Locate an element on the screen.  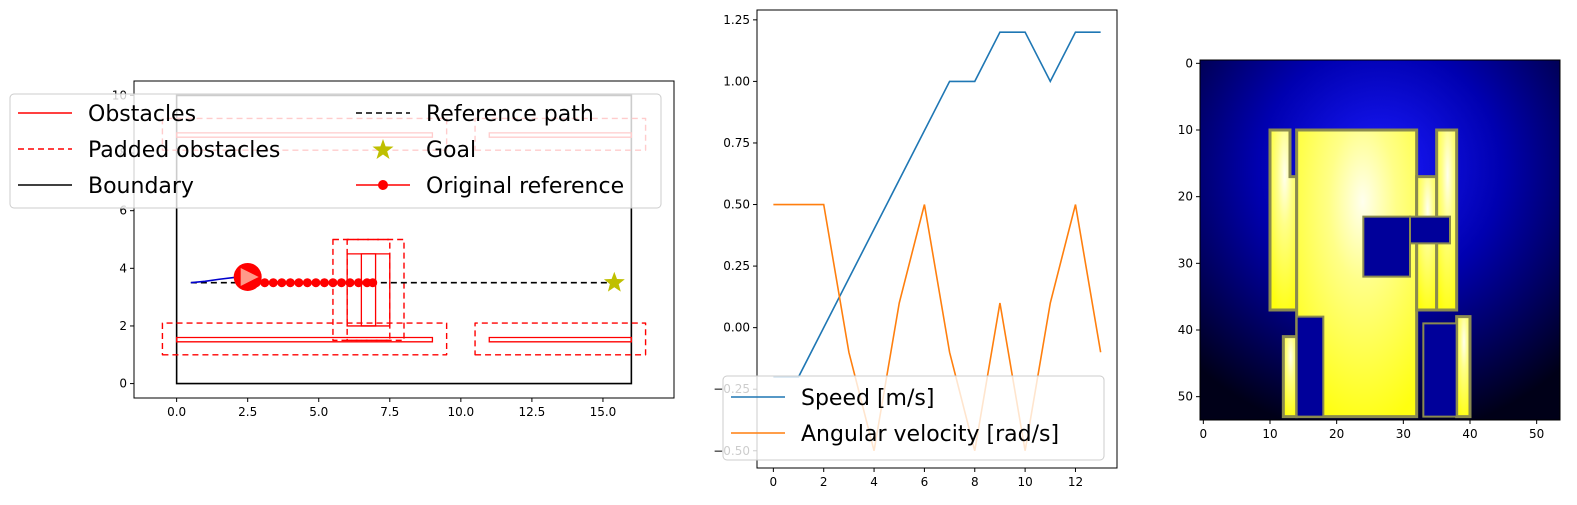
controls-x-tick-label: 2 is located at coordinates (824, 482).